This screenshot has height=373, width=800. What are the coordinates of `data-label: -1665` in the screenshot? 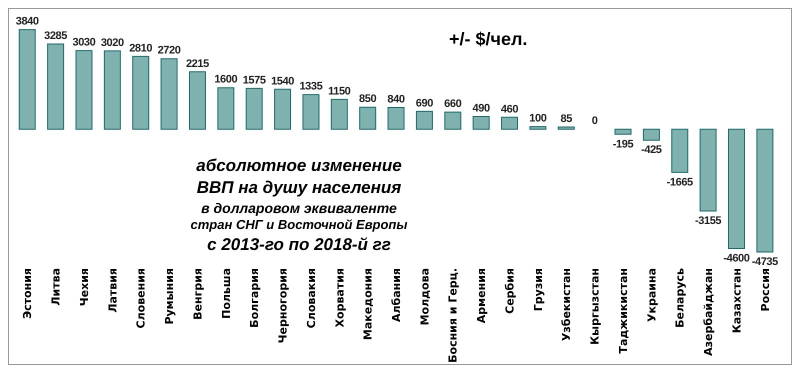 It's located at (680, 182).